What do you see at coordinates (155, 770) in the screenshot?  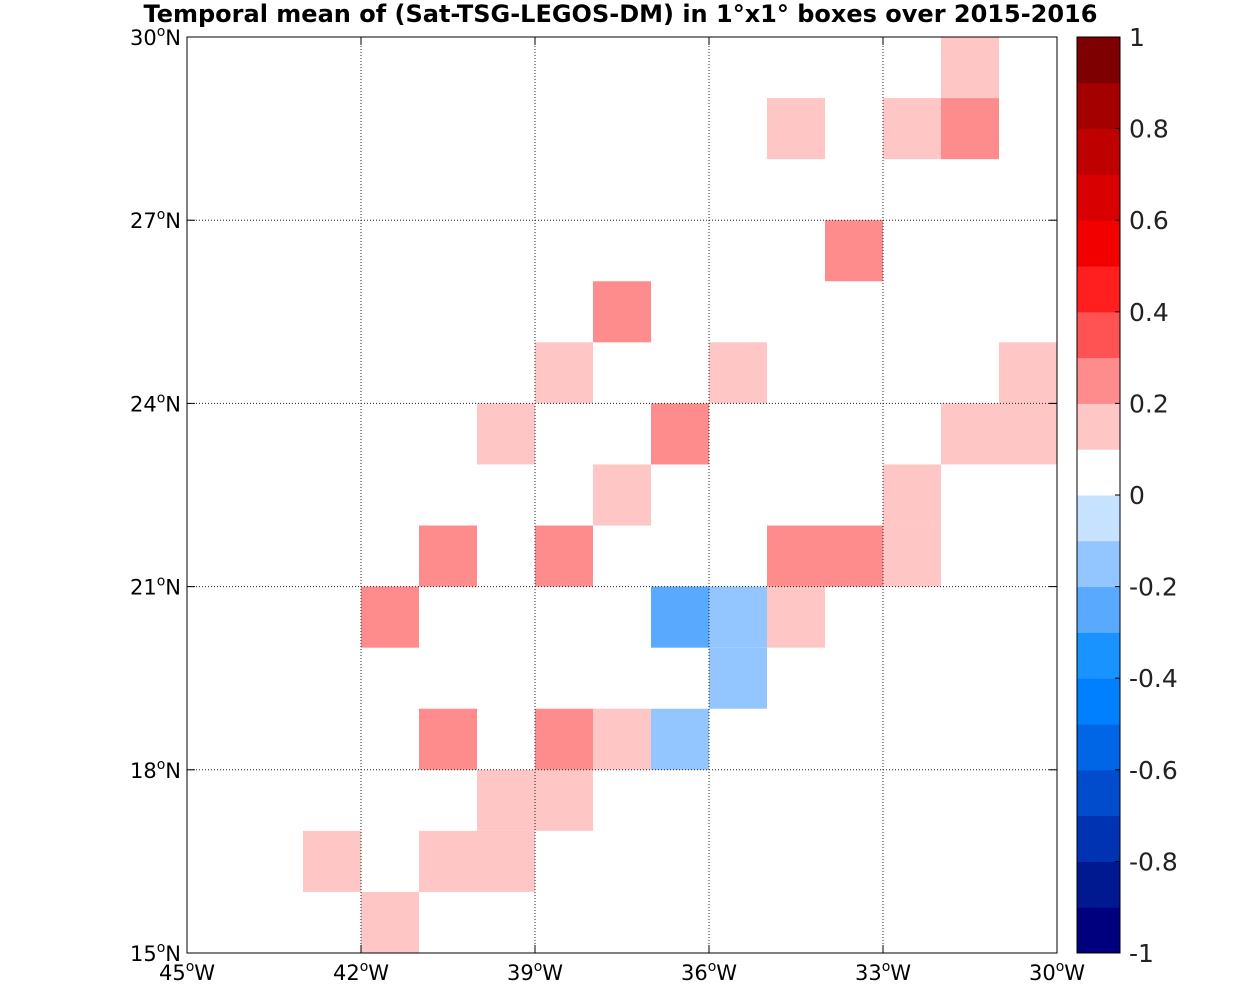 I see `y-tick-label: 18oN` at bounding box center [155, 770].